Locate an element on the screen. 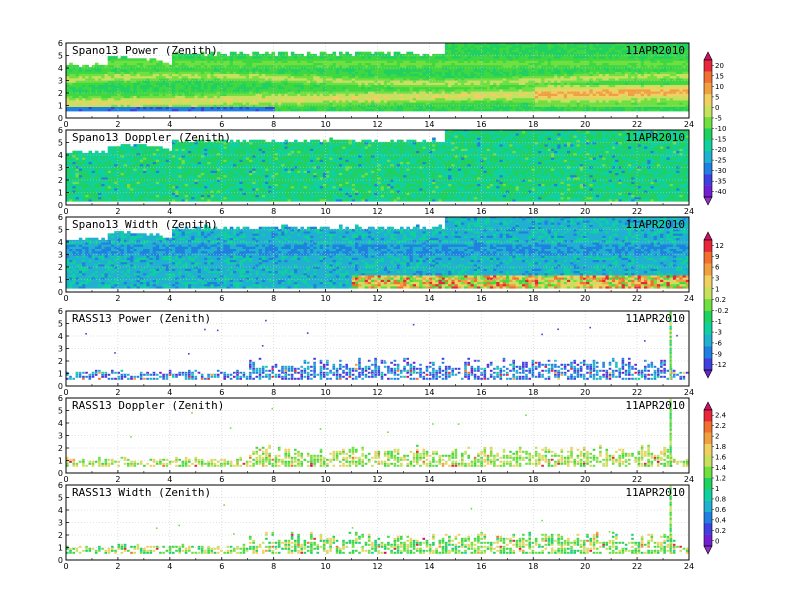 This screenshot has width=792, height=612. colorbar-label: 0.8 is located at coordinates (720, 499).